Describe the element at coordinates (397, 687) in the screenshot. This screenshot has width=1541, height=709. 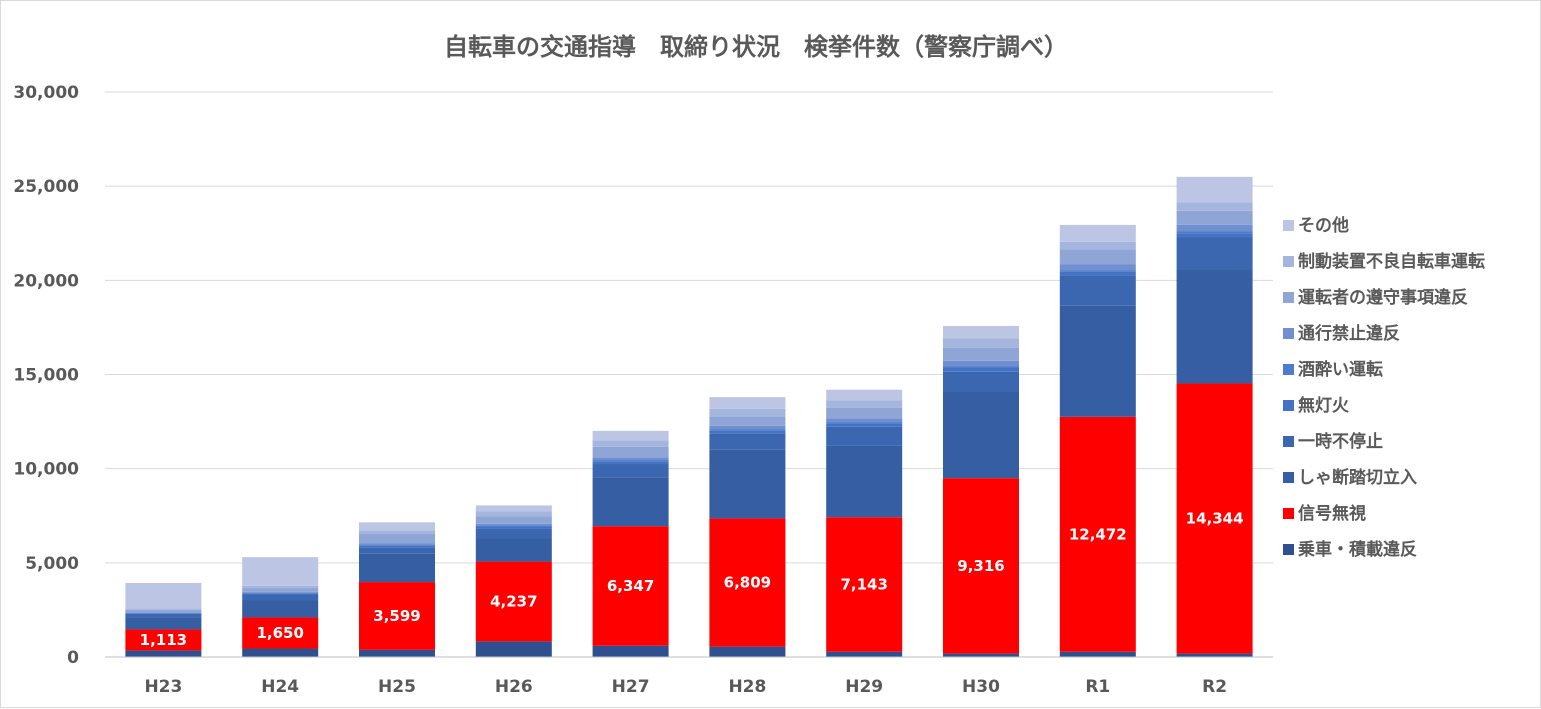
I see `x-tick-label: H25` at that location.